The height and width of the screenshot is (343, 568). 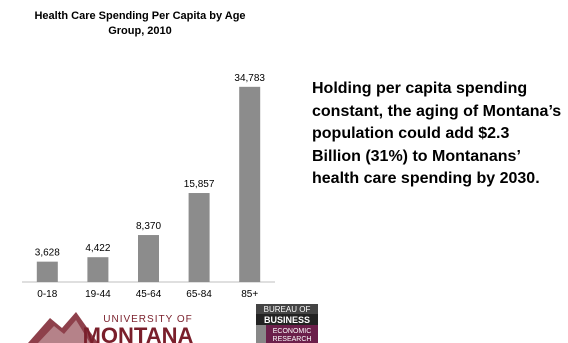 What do you see at coordinates (287, 309) in the screenshot?
I see `bureau-line1: BUREAU OF` at bounding box center [287, 309].